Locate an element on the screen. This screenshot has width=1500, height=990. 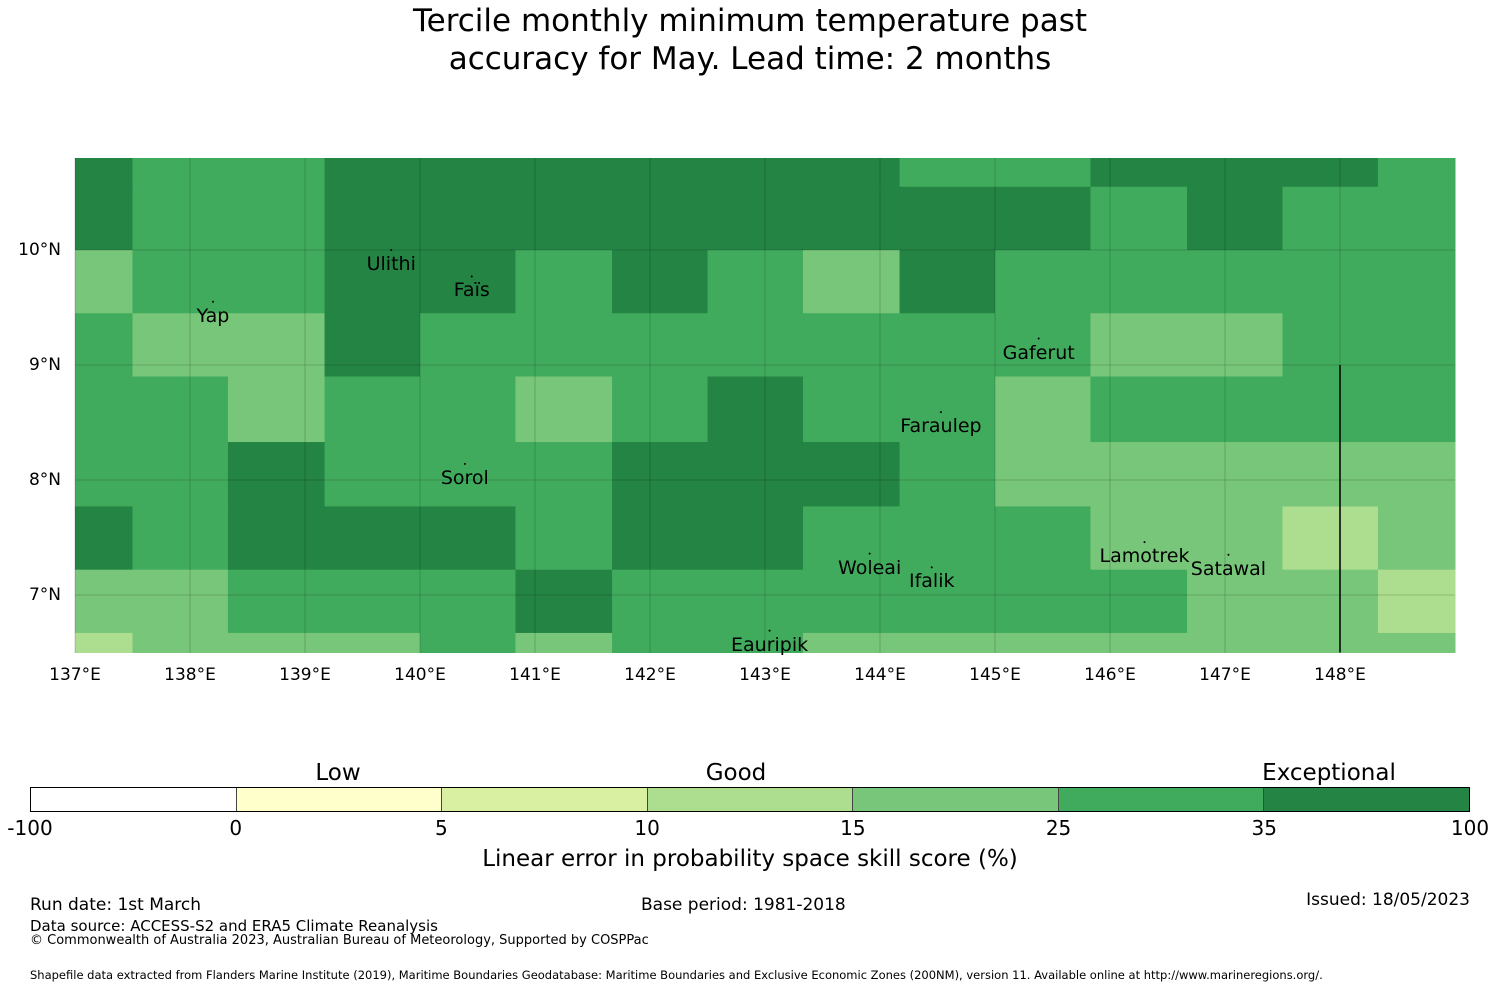
place-label: Woleai is located at coordinates (870, 567).